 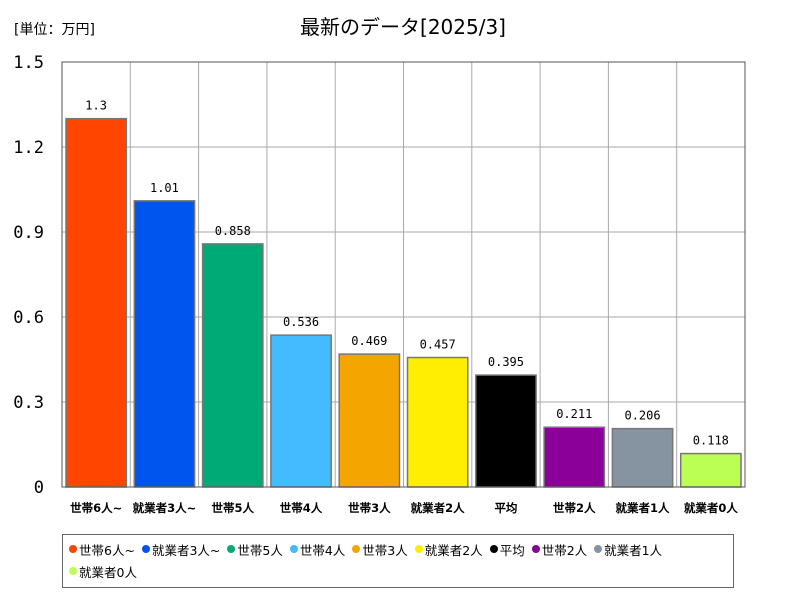 What do you see at coordinates (453, 550) in the screenshot?
I see `legend-label: 就業者2人` at bounding box center [453, 550].